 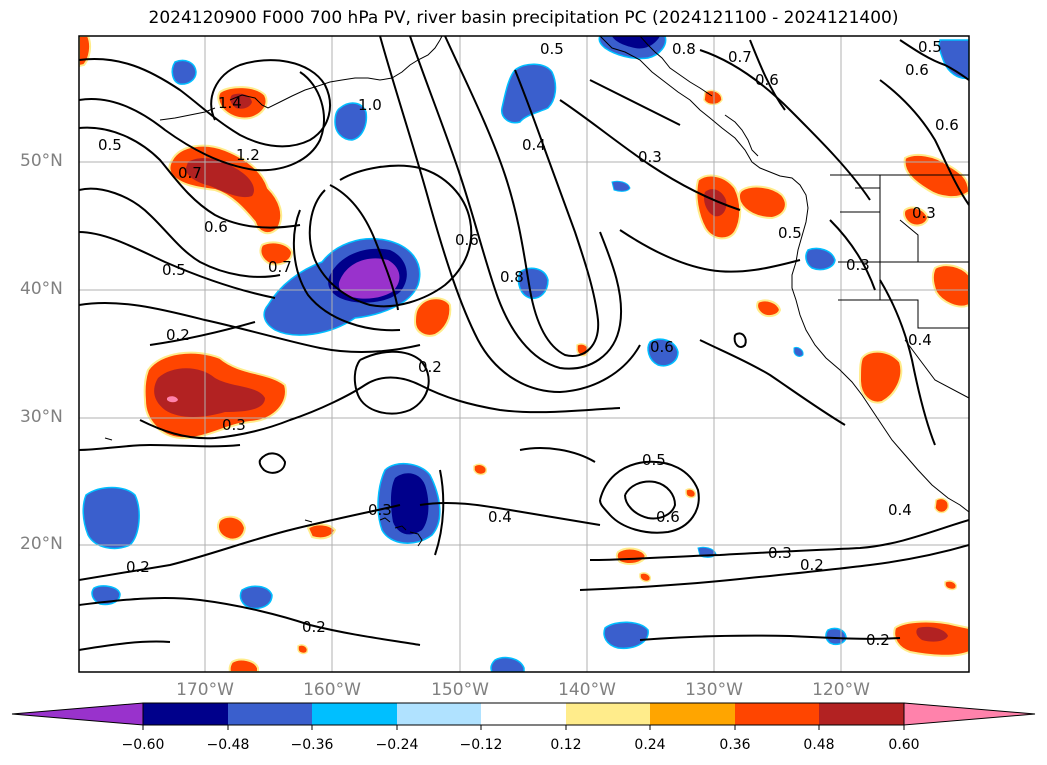 What do you see at coordinates (969, 714) in the screenshot?
I see `colorbar-extend-right` at bounding box center [969, 714].